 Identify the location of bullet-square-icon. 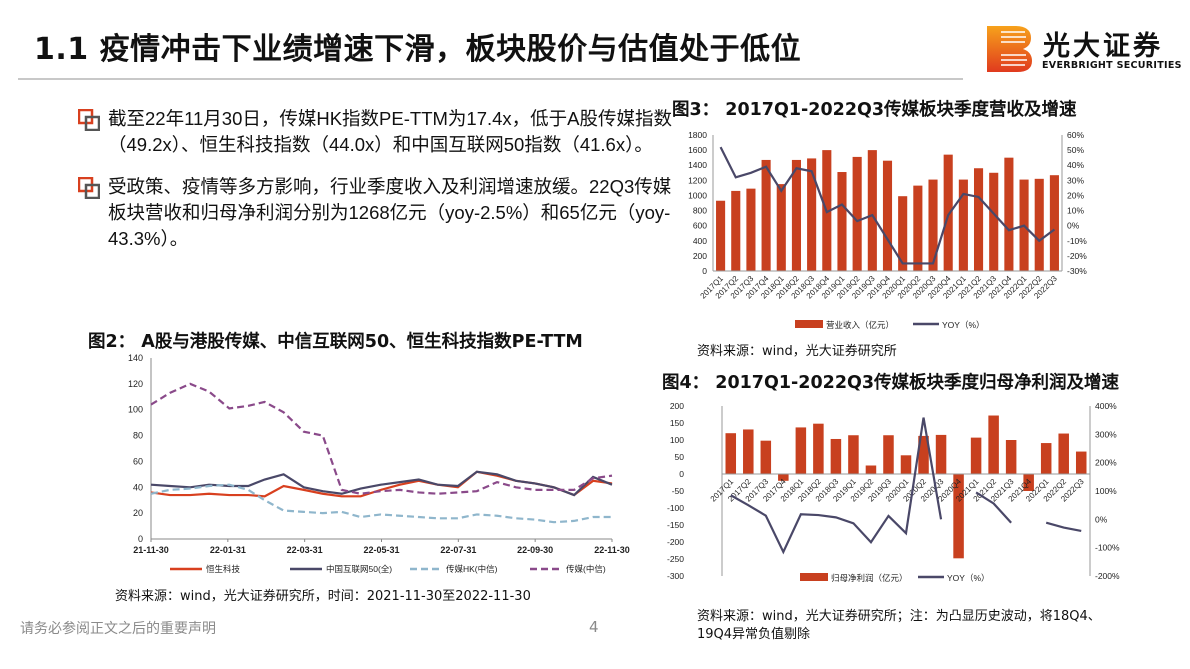
(89, 120).